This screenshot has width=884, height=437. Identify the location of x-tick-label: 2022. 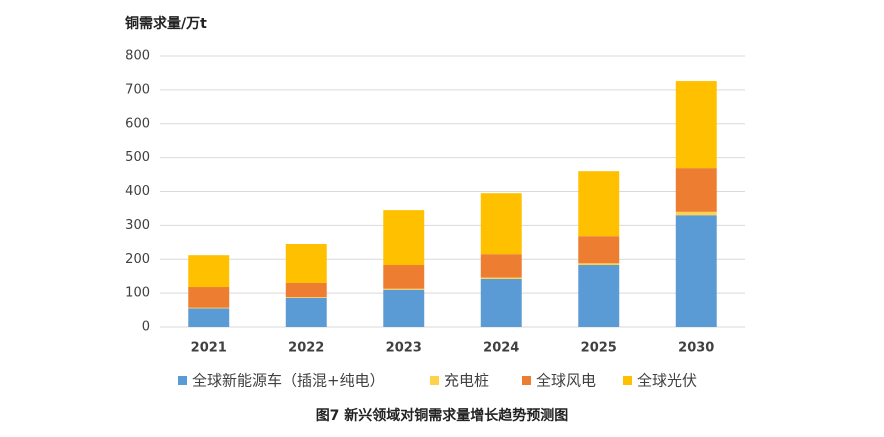
(306, 348).